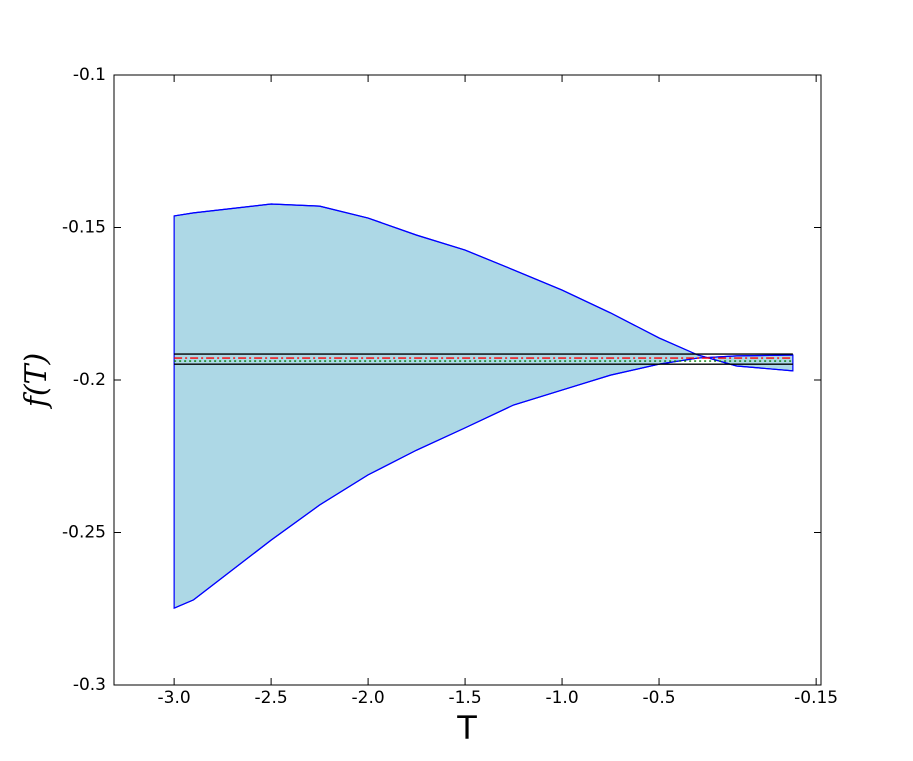 The image size is (913, 761). What do you see at coordinates (464, 698) in the screenshot?
I see `x-tick-label: -1.5` at bounding box center [464, 698].